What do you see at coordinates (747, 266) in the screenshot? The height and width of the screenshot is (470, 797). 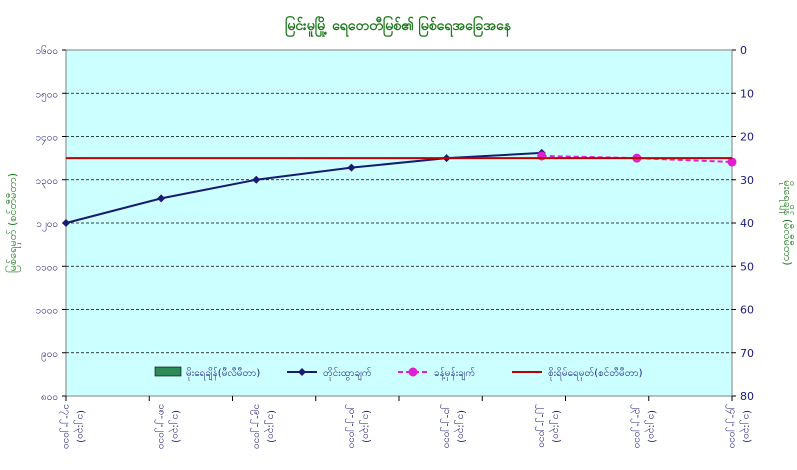 I see `right-tick-label: 50` at bounding box center [747, 266].